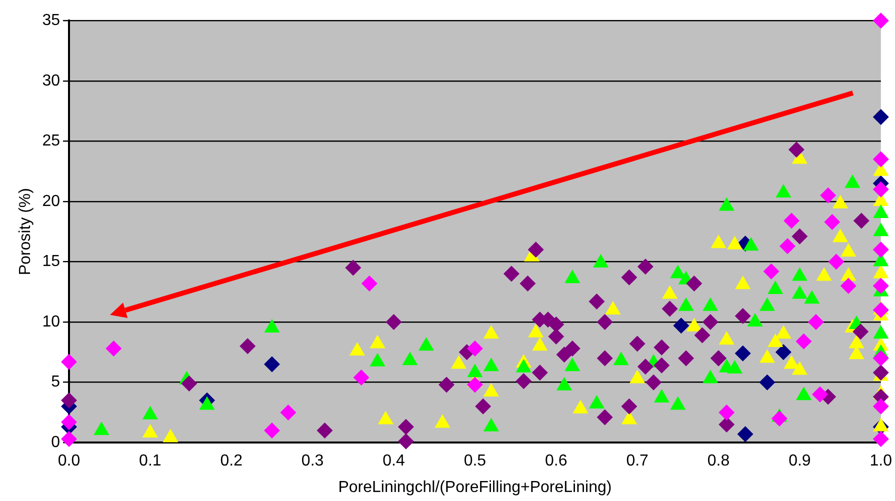  What do you see at coordinates (51, 321) in the screenshot?
I see `y-tick-label: 10` at bounding box center [51, 321].